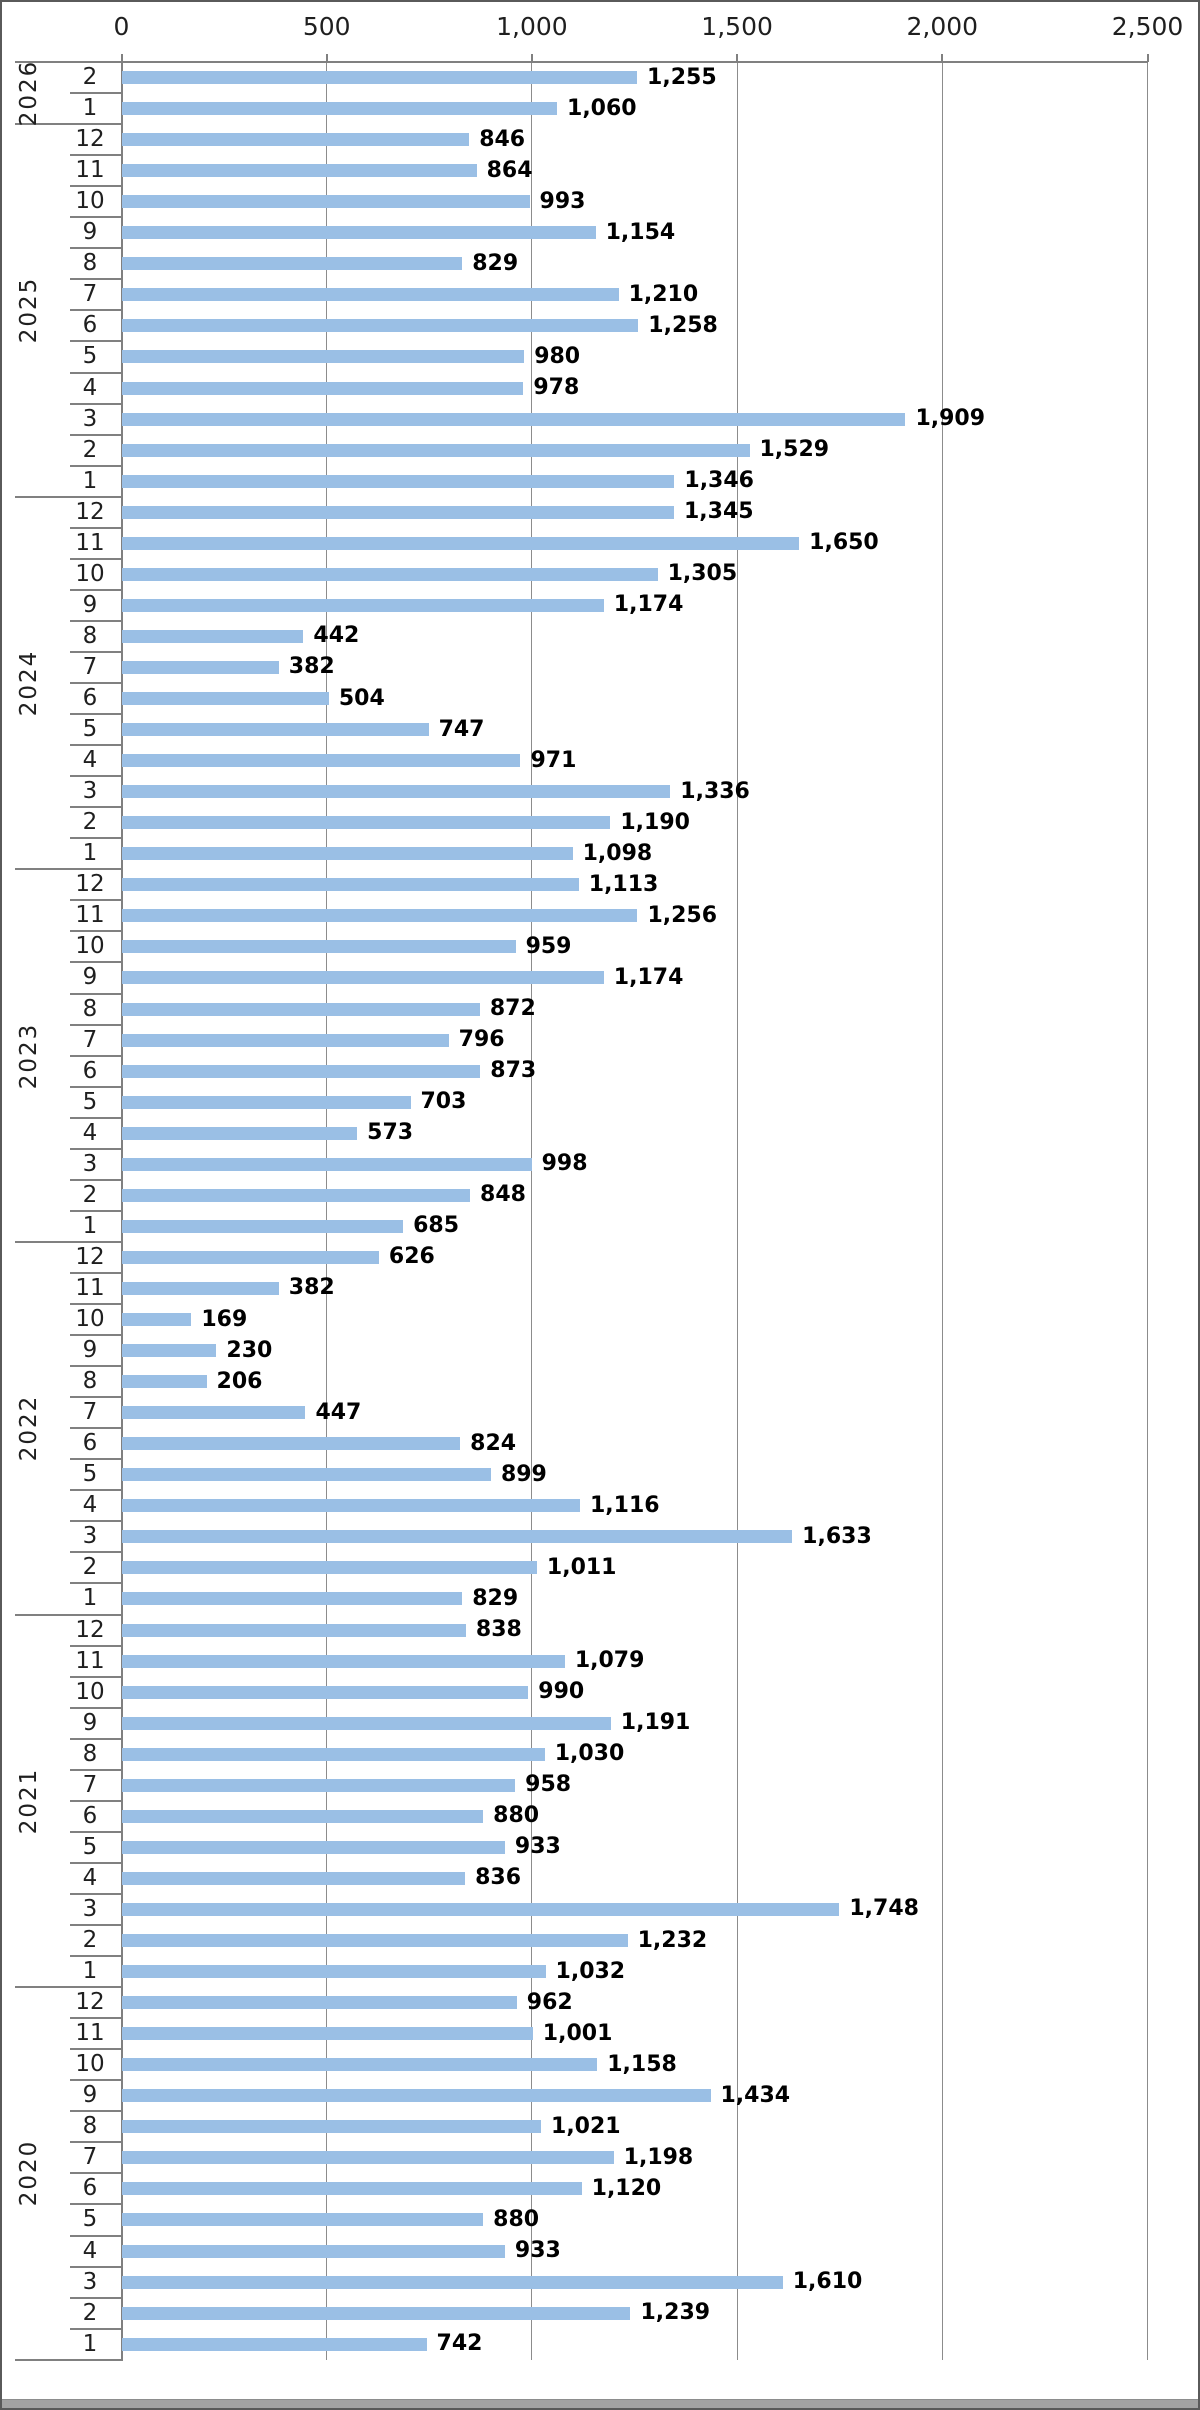 Image resolution: width=1200 pixels, height=2410 pixels. I want to click on month-tick-label: 6, so click(90, 1070).